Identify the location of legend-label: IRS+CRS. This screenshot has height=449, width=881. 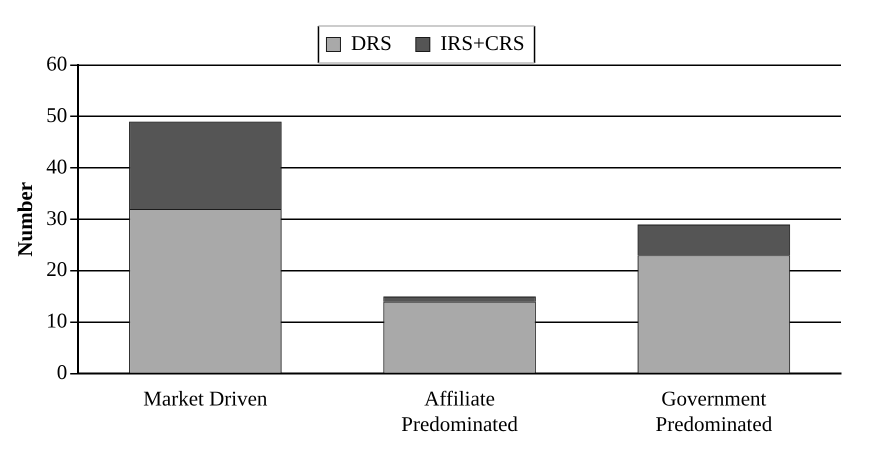
(482, 43).